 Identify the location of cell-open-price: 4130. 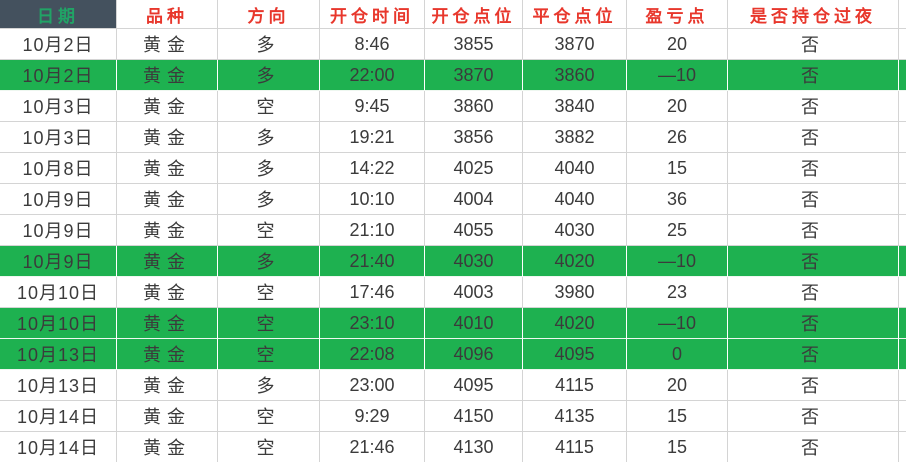
(474, 447).